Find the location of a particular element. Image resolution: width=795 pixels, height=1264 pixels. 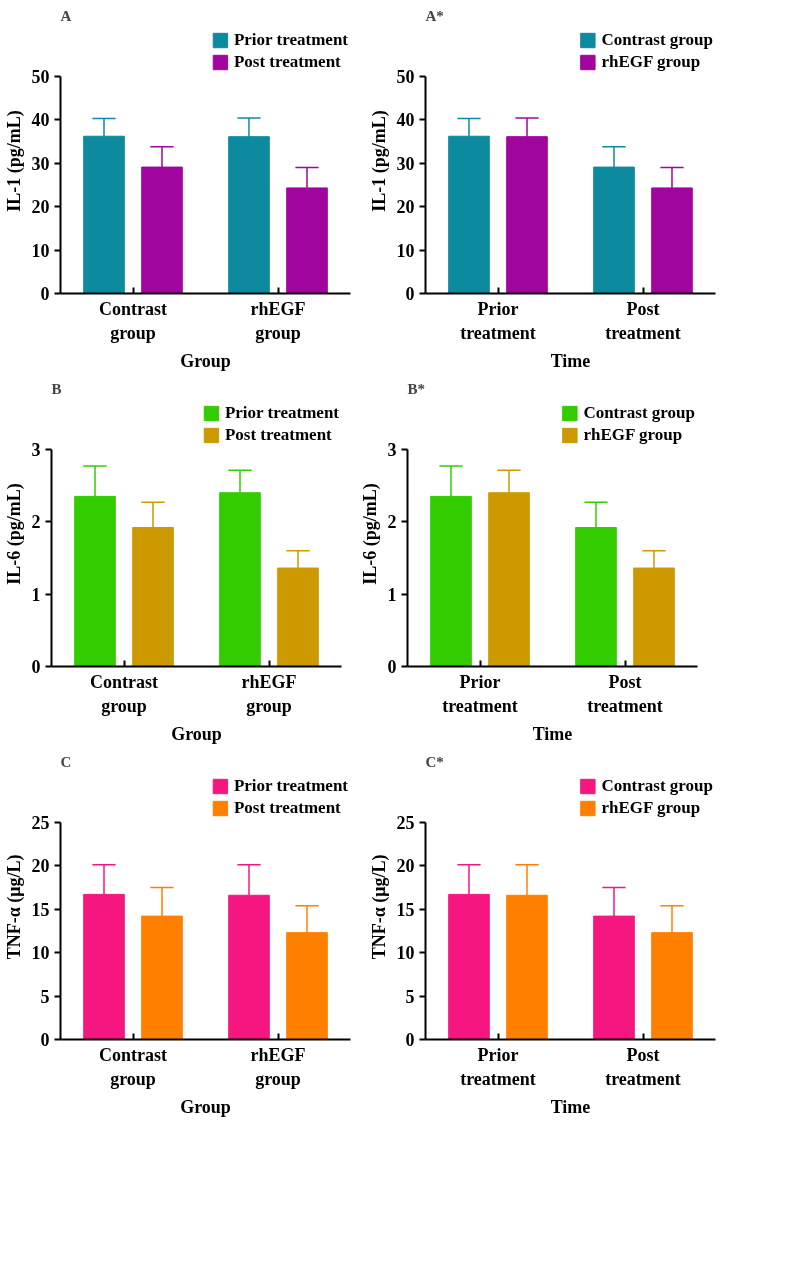

chart-title: B* is located at coordinates (416, 388).